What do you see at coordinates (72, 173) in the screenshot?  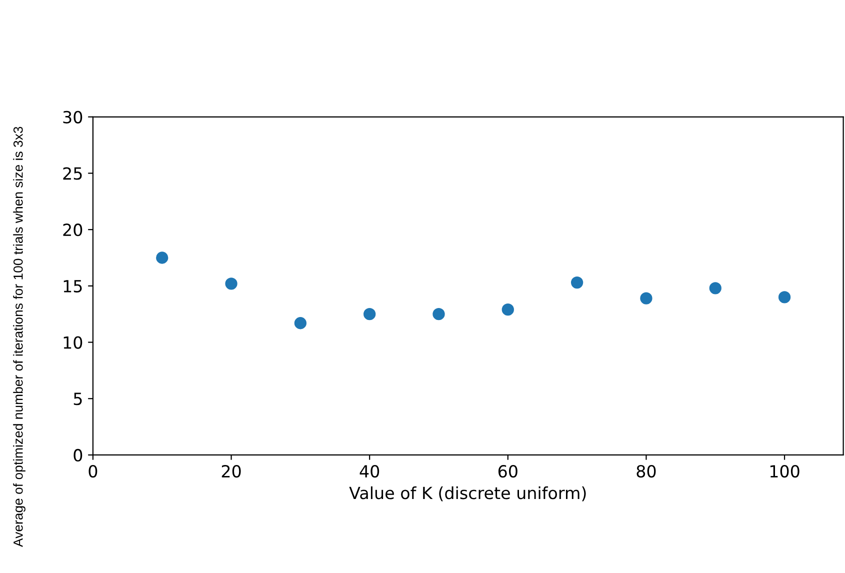 I see `y-tick-label: 25` at bounding box center [72, 173].